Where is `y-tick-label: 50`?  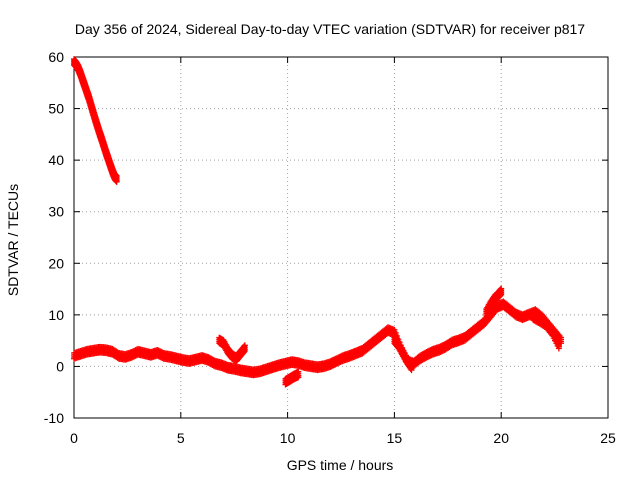 y-tick-label: 50 is located at coordinates (56, 109).